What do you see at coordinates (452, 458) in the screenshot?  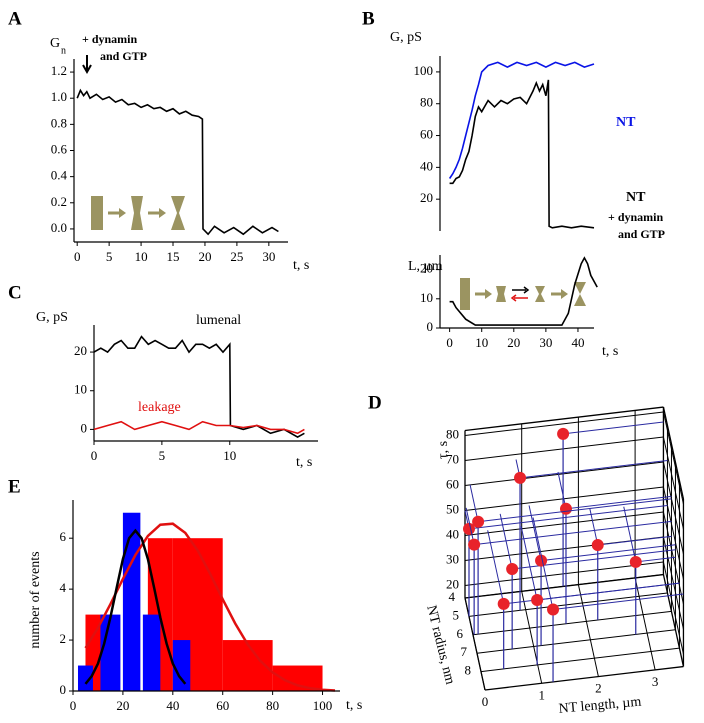 I see `z-tick-label: 70` at bounding box center [452, 458].